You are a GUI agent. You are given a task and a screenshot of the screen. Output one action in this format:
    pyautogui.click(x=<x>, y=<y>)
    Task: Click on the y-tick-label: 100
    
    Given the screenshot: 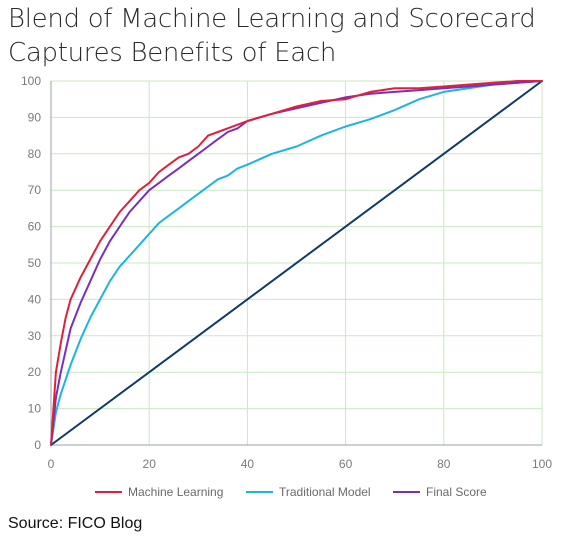 What is the action you would take?
    pyautogui.click(x=31, y=81)
    